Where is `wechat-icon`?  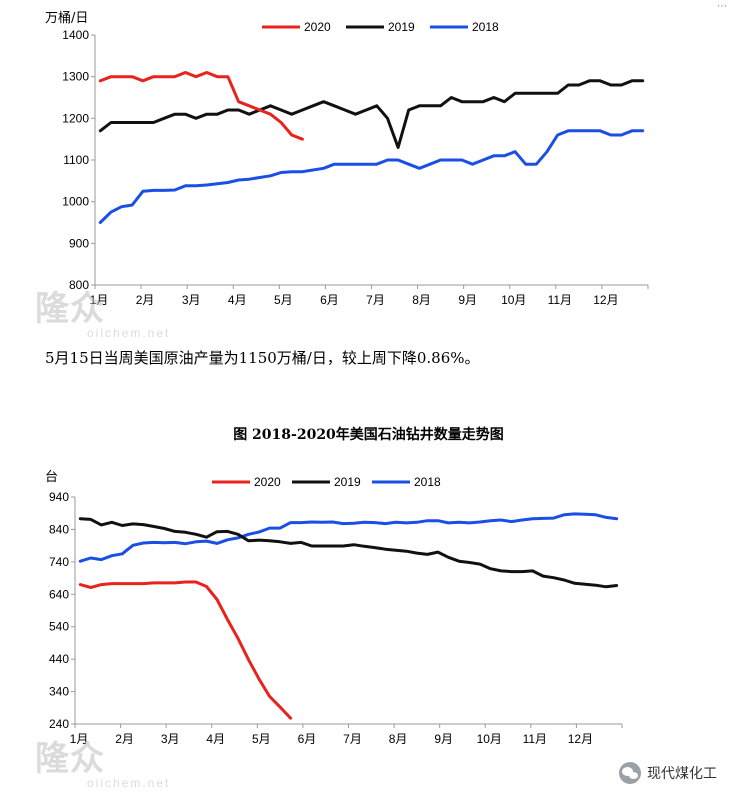
wechat-icon is located at coordinates (630, 773).